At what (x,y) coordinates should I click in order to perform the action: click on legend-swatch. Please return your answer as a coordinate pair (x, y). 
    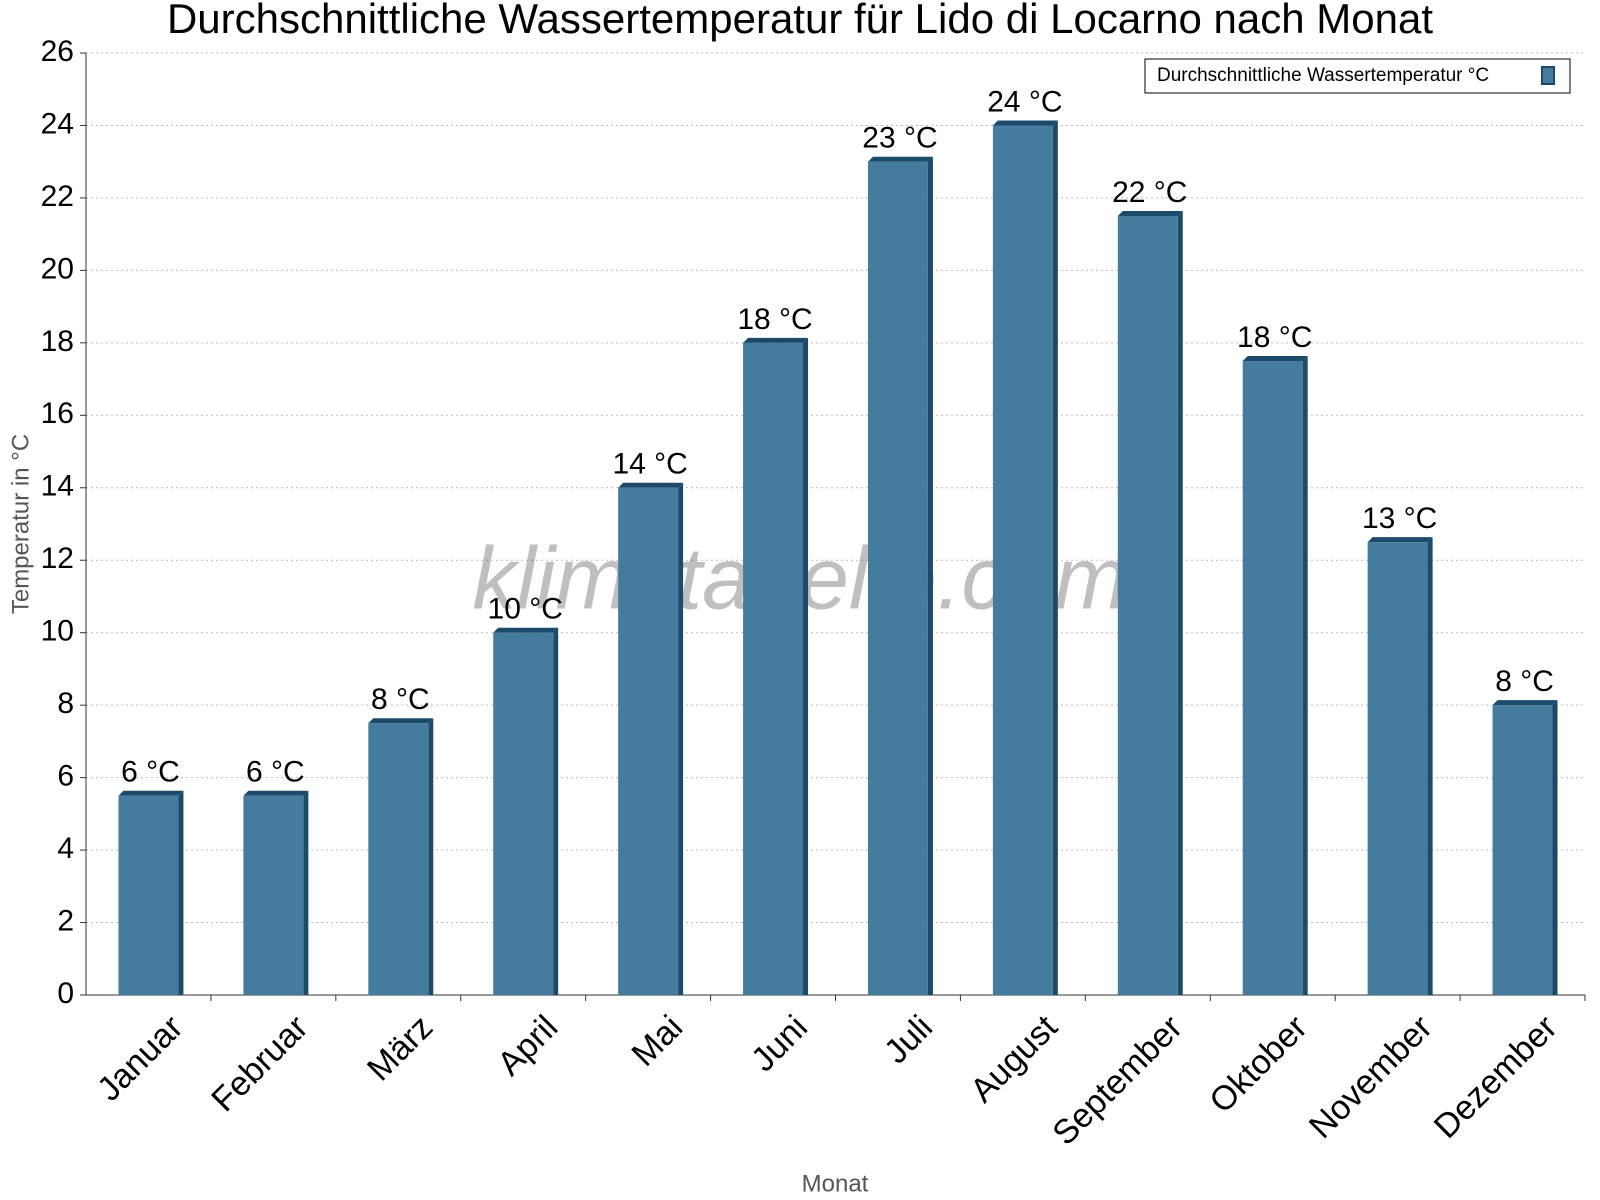
    Looking at the image, I should click on (1548, 75).